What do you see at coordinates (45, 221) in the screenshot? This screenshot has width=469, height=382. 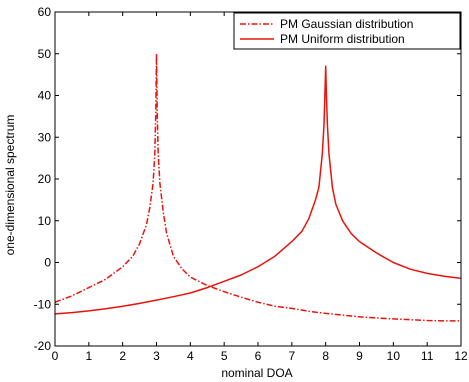 I see `y-tick-label: 10` at bounding box center [45, 221].